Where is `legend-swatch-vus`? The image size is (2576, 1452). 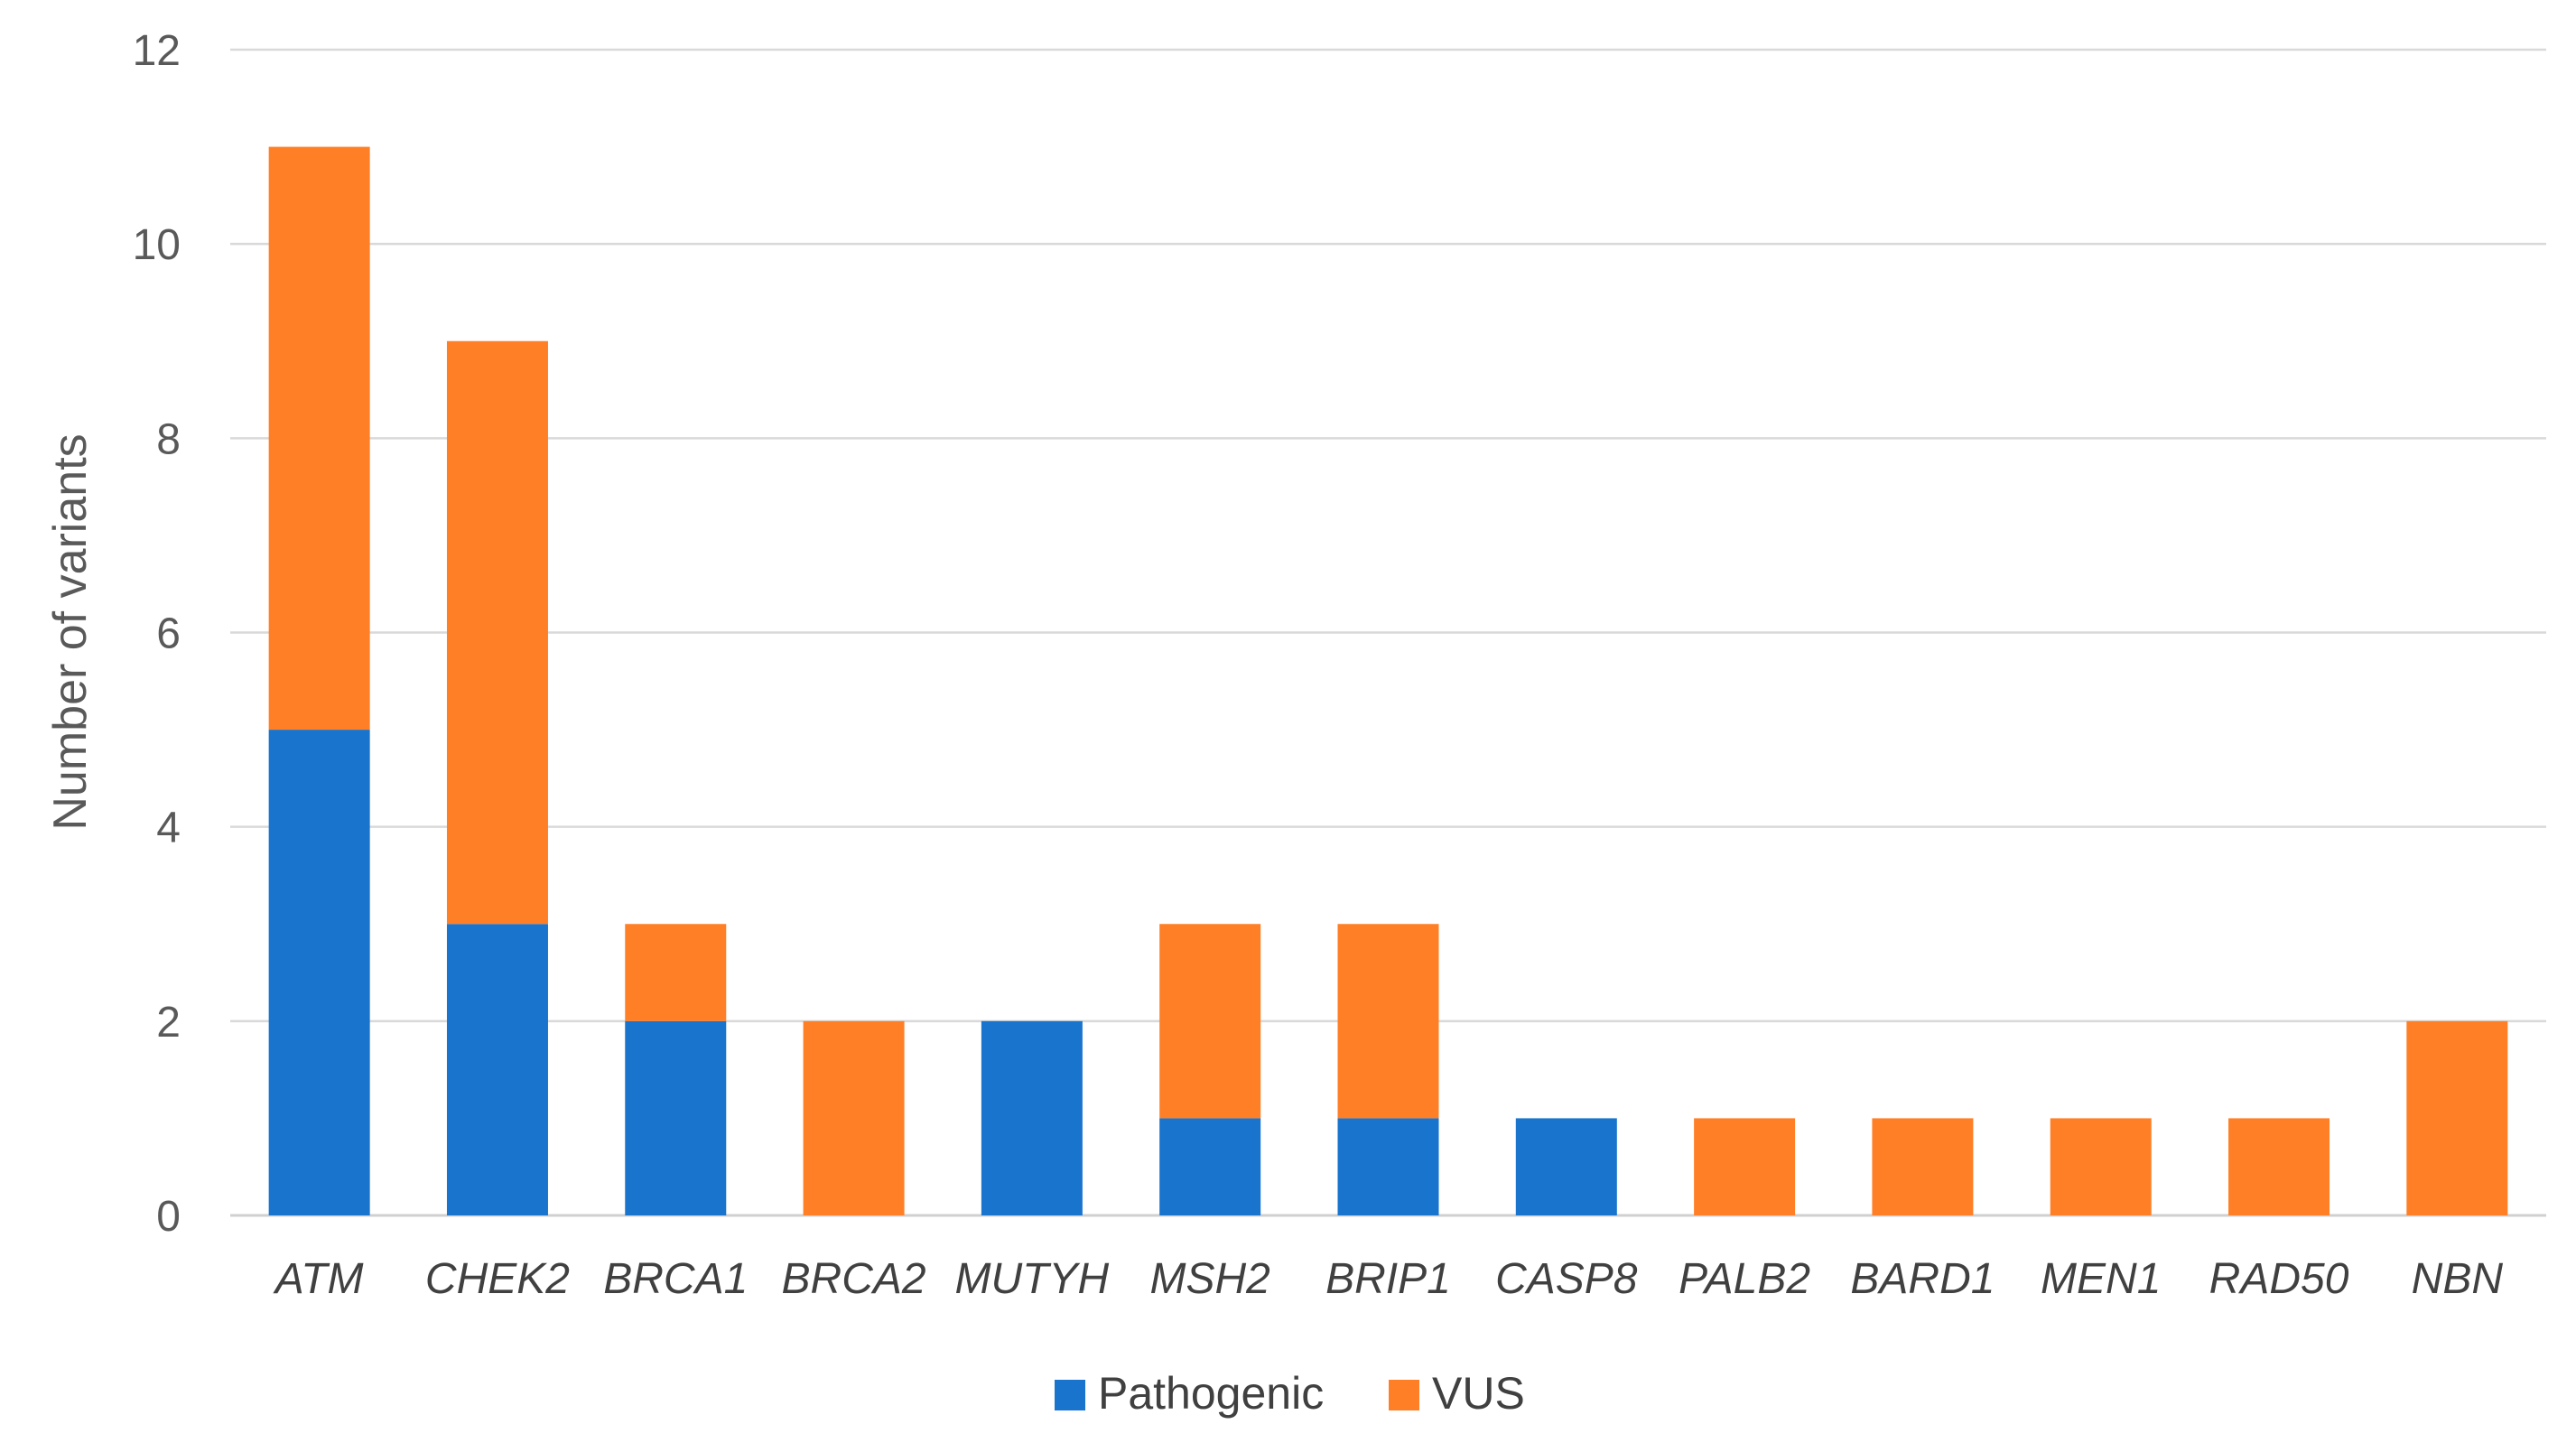 legend-swatch-vus is located at coordinates (1404, 1395).